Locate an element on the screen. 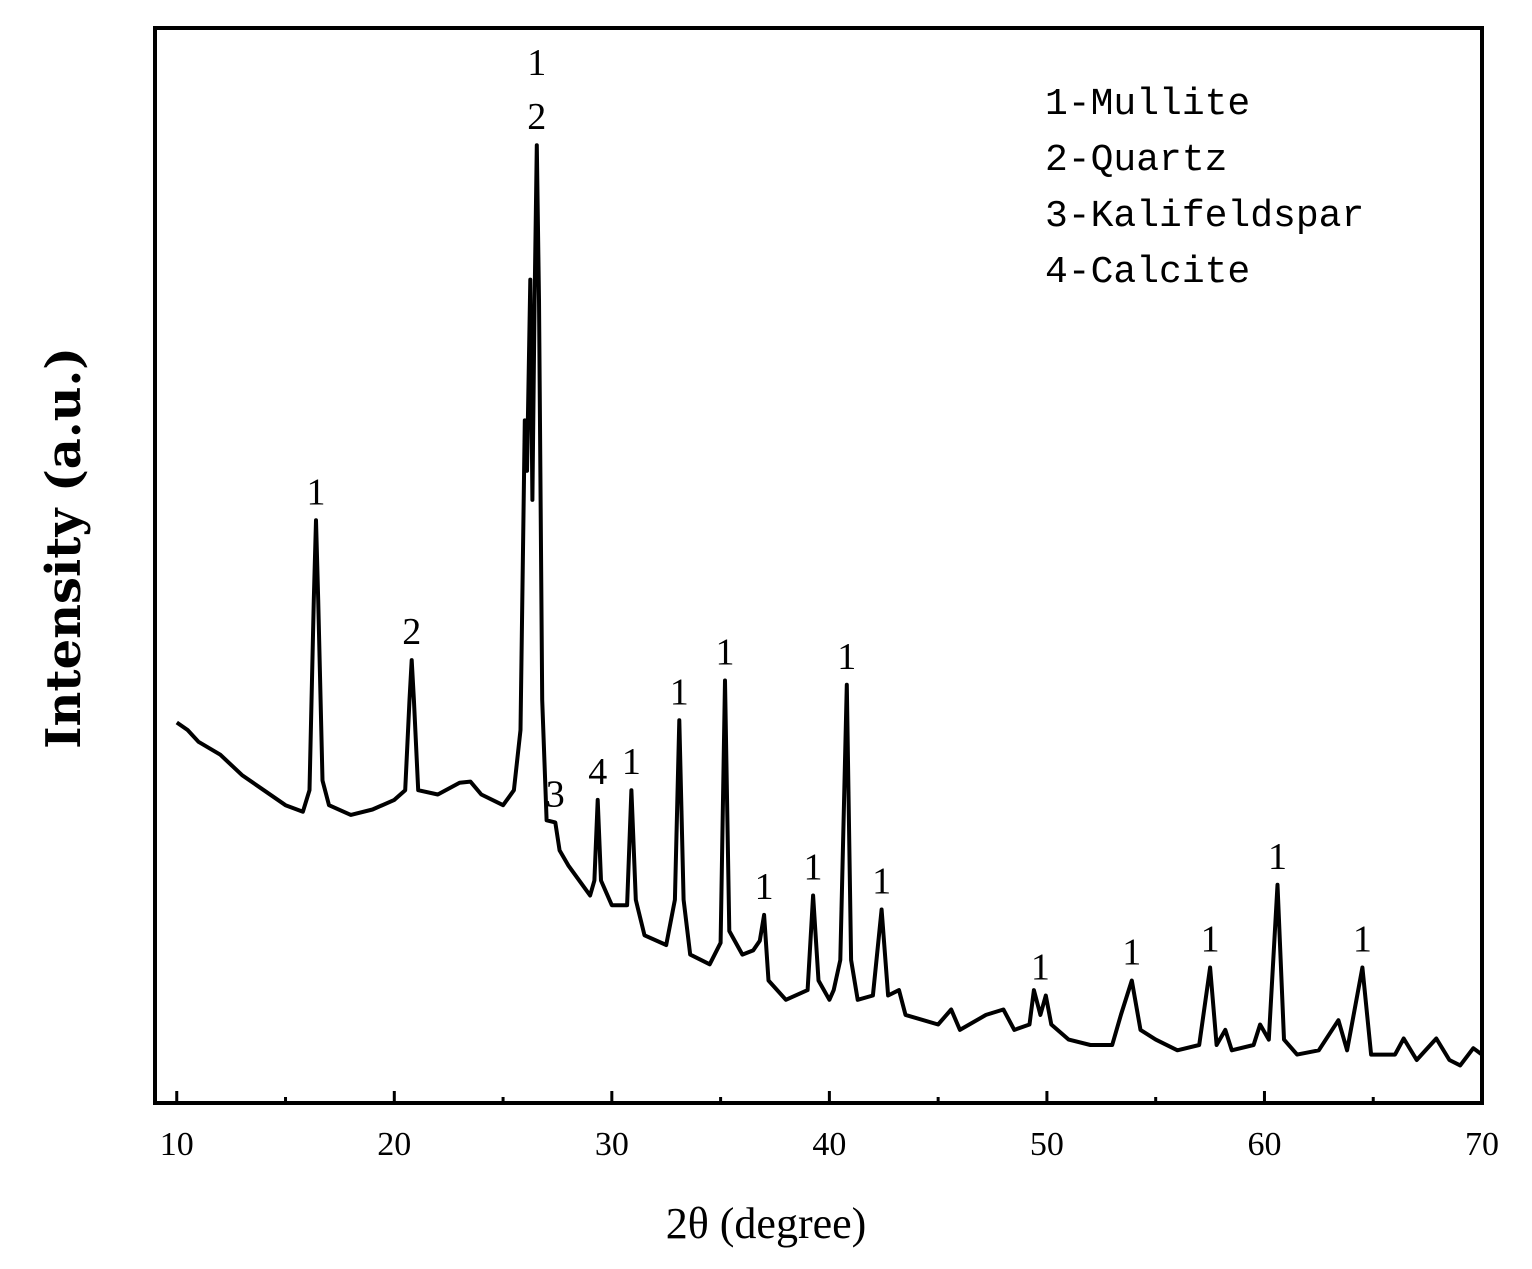  legend-entry: 1-Mullite is located at coordinates (1147, 104).